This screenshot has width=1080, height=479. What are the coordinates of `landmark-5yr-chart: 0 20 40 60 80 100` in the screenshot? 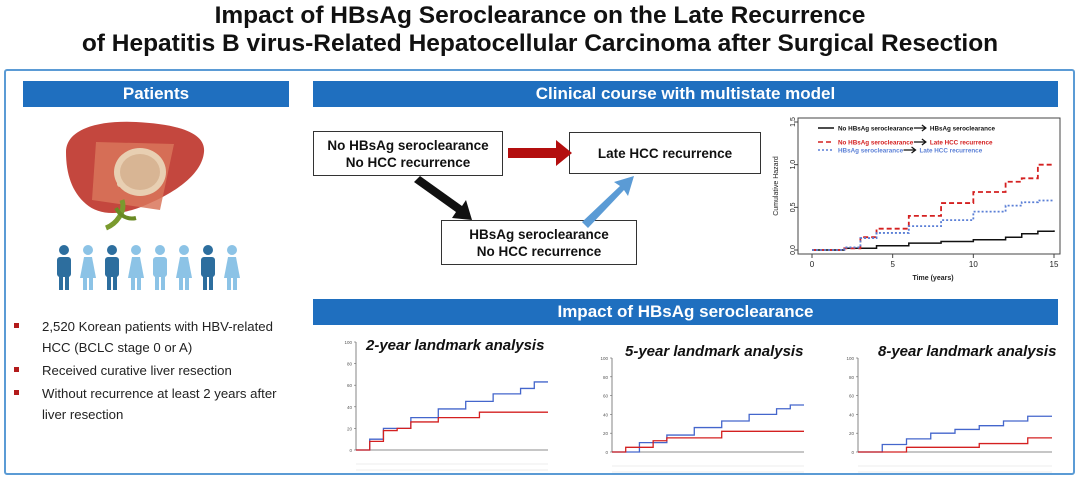 It's located at (702, 414).